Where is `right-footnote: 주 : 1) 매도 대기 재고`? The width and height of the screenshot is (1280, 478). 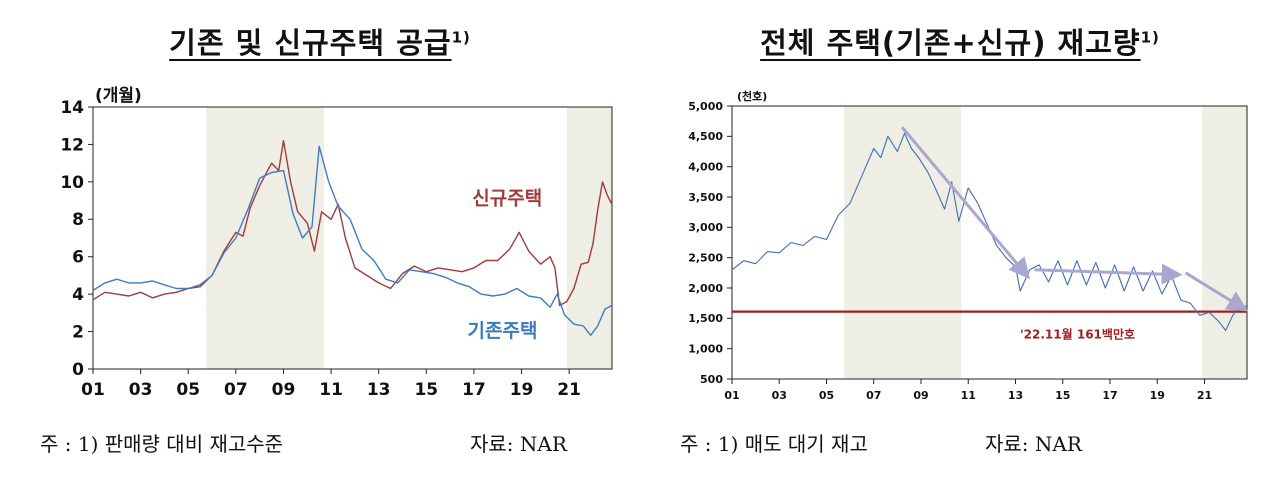
right-footnote: 주 : 1) 매도 대기 재고 is located at coordinates (774, 444).